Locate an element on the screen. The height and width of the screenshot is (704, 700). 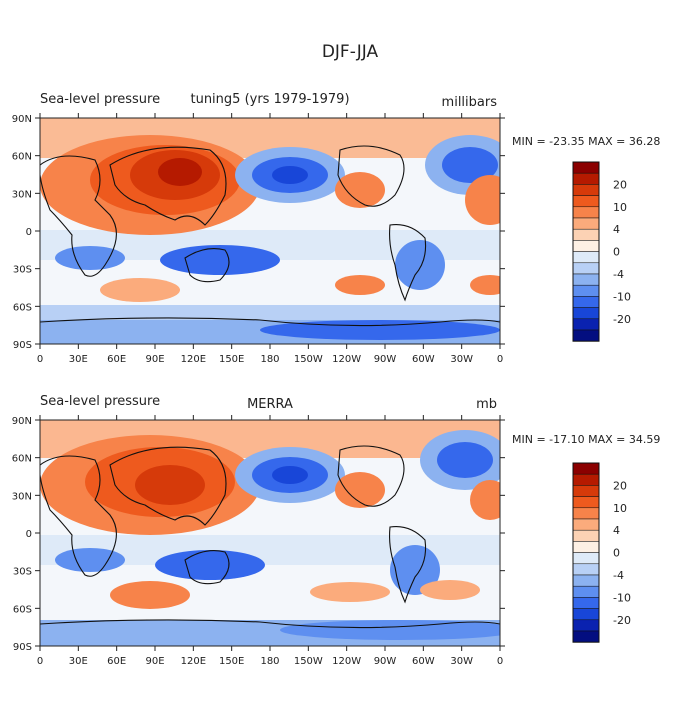
obs-colorbar-label: -20 is located at coordinates (622, 620).